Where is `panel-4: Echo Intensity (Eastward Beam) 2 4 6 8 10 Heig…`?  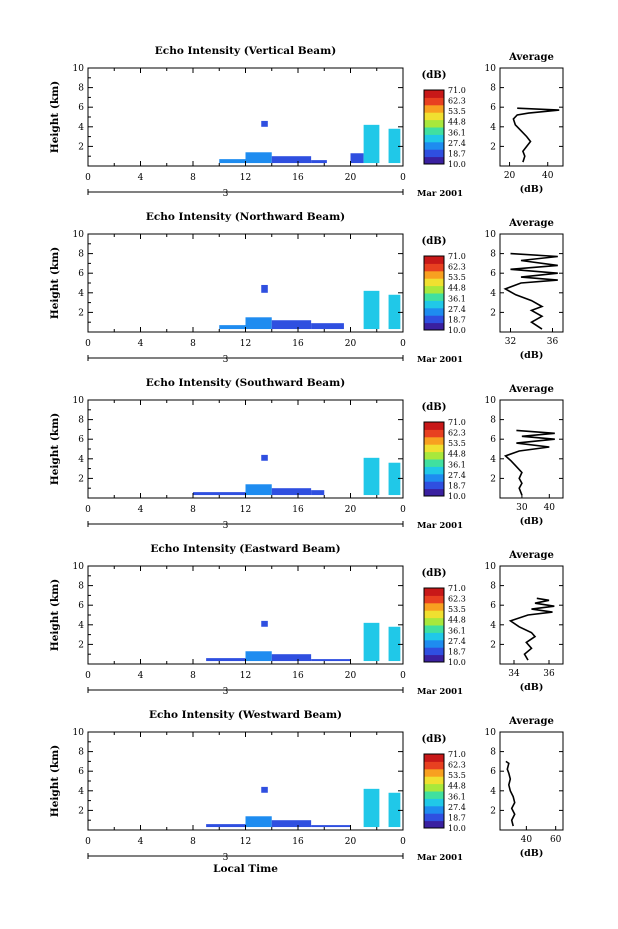 panel-4: Echo Intensity (Eastward Beam) 2 4 6 8 10 Heig… is located at coordinates (306, 620).